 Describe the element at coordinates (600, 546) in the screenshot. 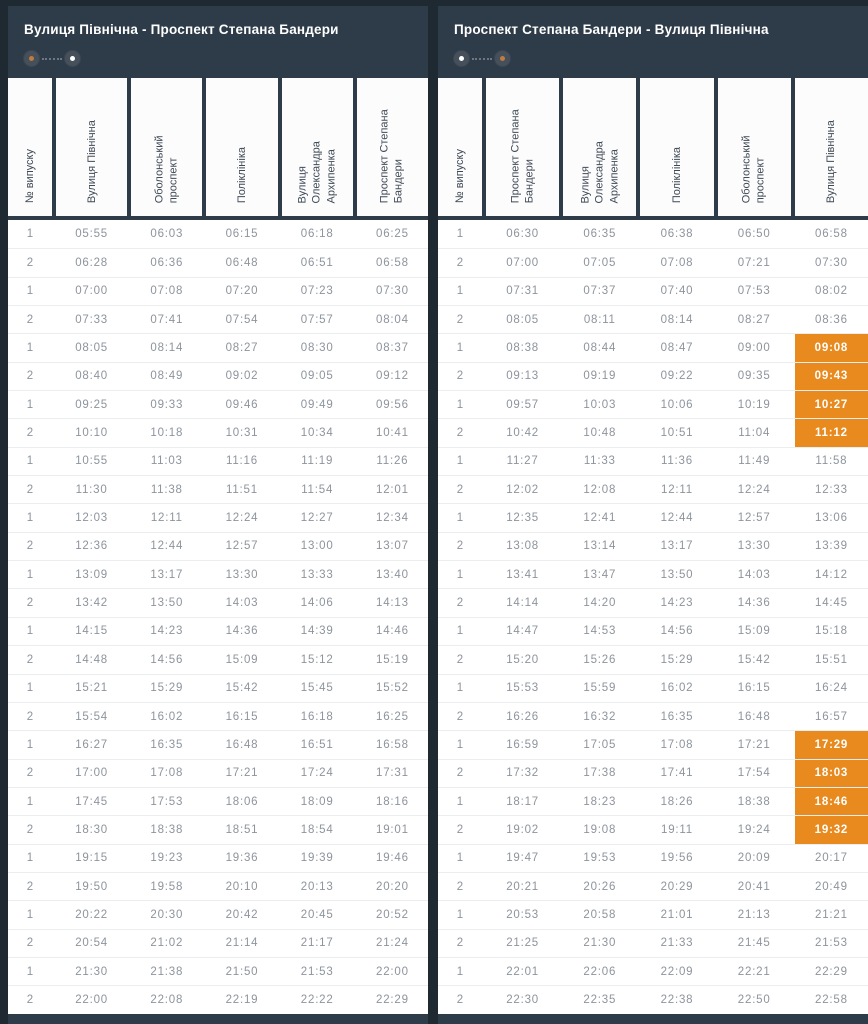

I see `time-cell: 13:14` at that location.